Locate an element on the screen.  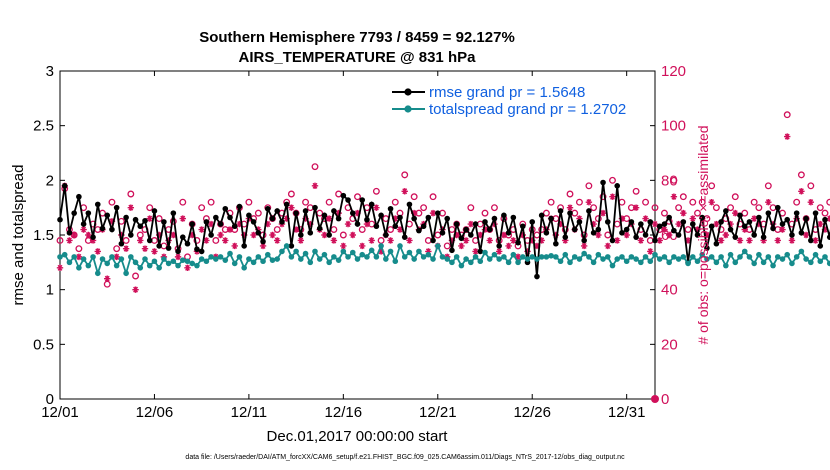
y-axis-label-right: # of obs: o=possible; ×=assimilated is located at coordinates (703, 234).